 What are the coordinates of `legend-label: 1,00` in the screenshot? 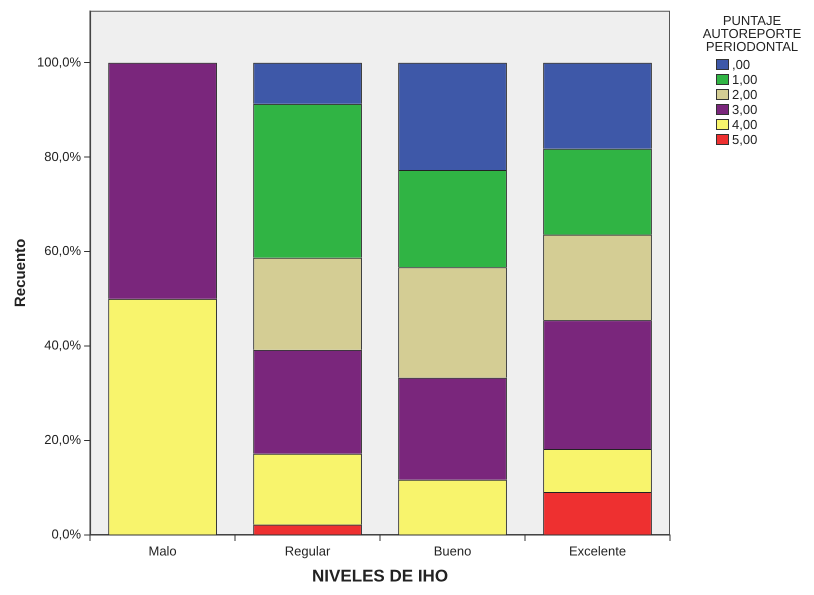 It's located at (745, 79).